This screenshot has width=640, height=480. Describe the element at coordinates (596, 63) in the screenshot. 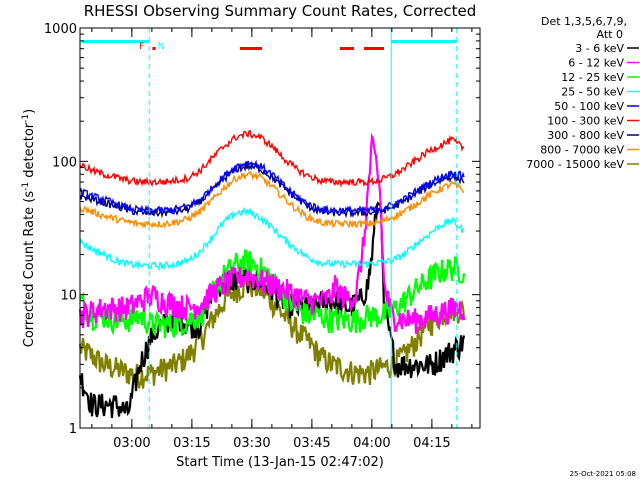

I see `legend-entry-label: 6 - 12 keV` at that location.